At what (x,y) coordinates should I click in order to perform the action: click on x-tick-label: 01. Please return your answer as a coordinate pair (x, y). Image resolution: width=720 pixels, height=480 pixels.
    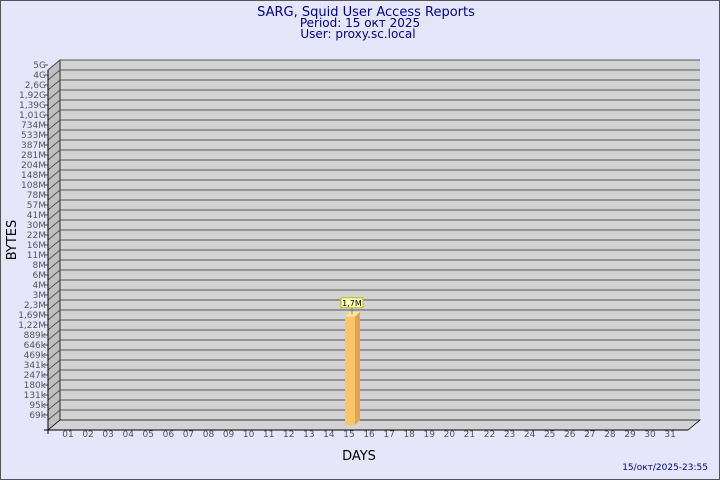
    Looking at the image, I should click on (67, 435).